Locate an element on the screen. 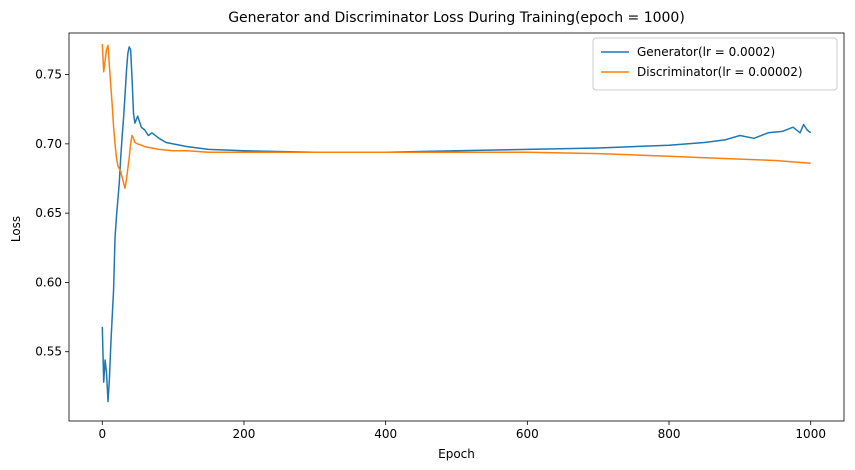 The image size is (855, 470). y-tick-label: 0.65 is located at coordinates (48, 213).